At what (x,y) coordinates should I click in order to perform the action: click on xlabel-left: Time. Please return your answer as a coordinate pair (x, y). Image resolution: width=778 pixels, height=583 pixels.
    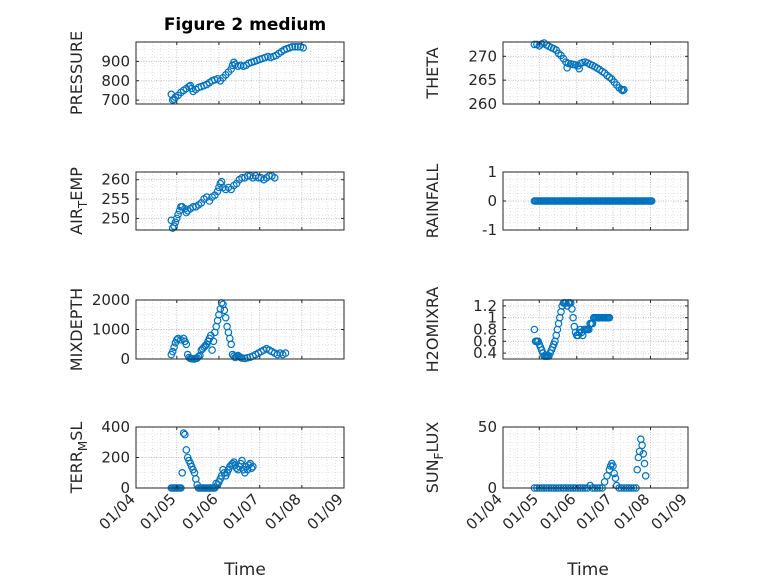
    Looking at the image, I should click on (244, 570).